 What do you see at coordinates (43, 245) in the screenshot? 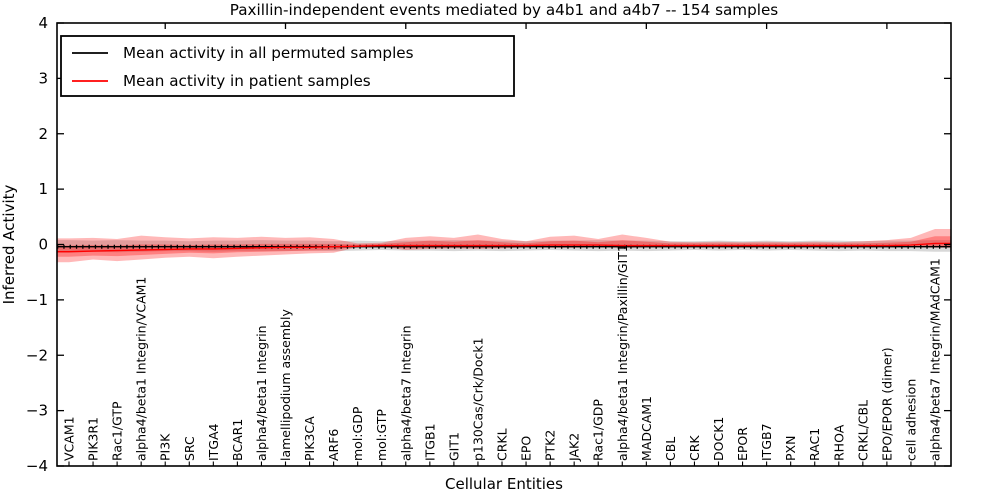
I see `y-tick-label: 0` at bounding box center [43, 245].